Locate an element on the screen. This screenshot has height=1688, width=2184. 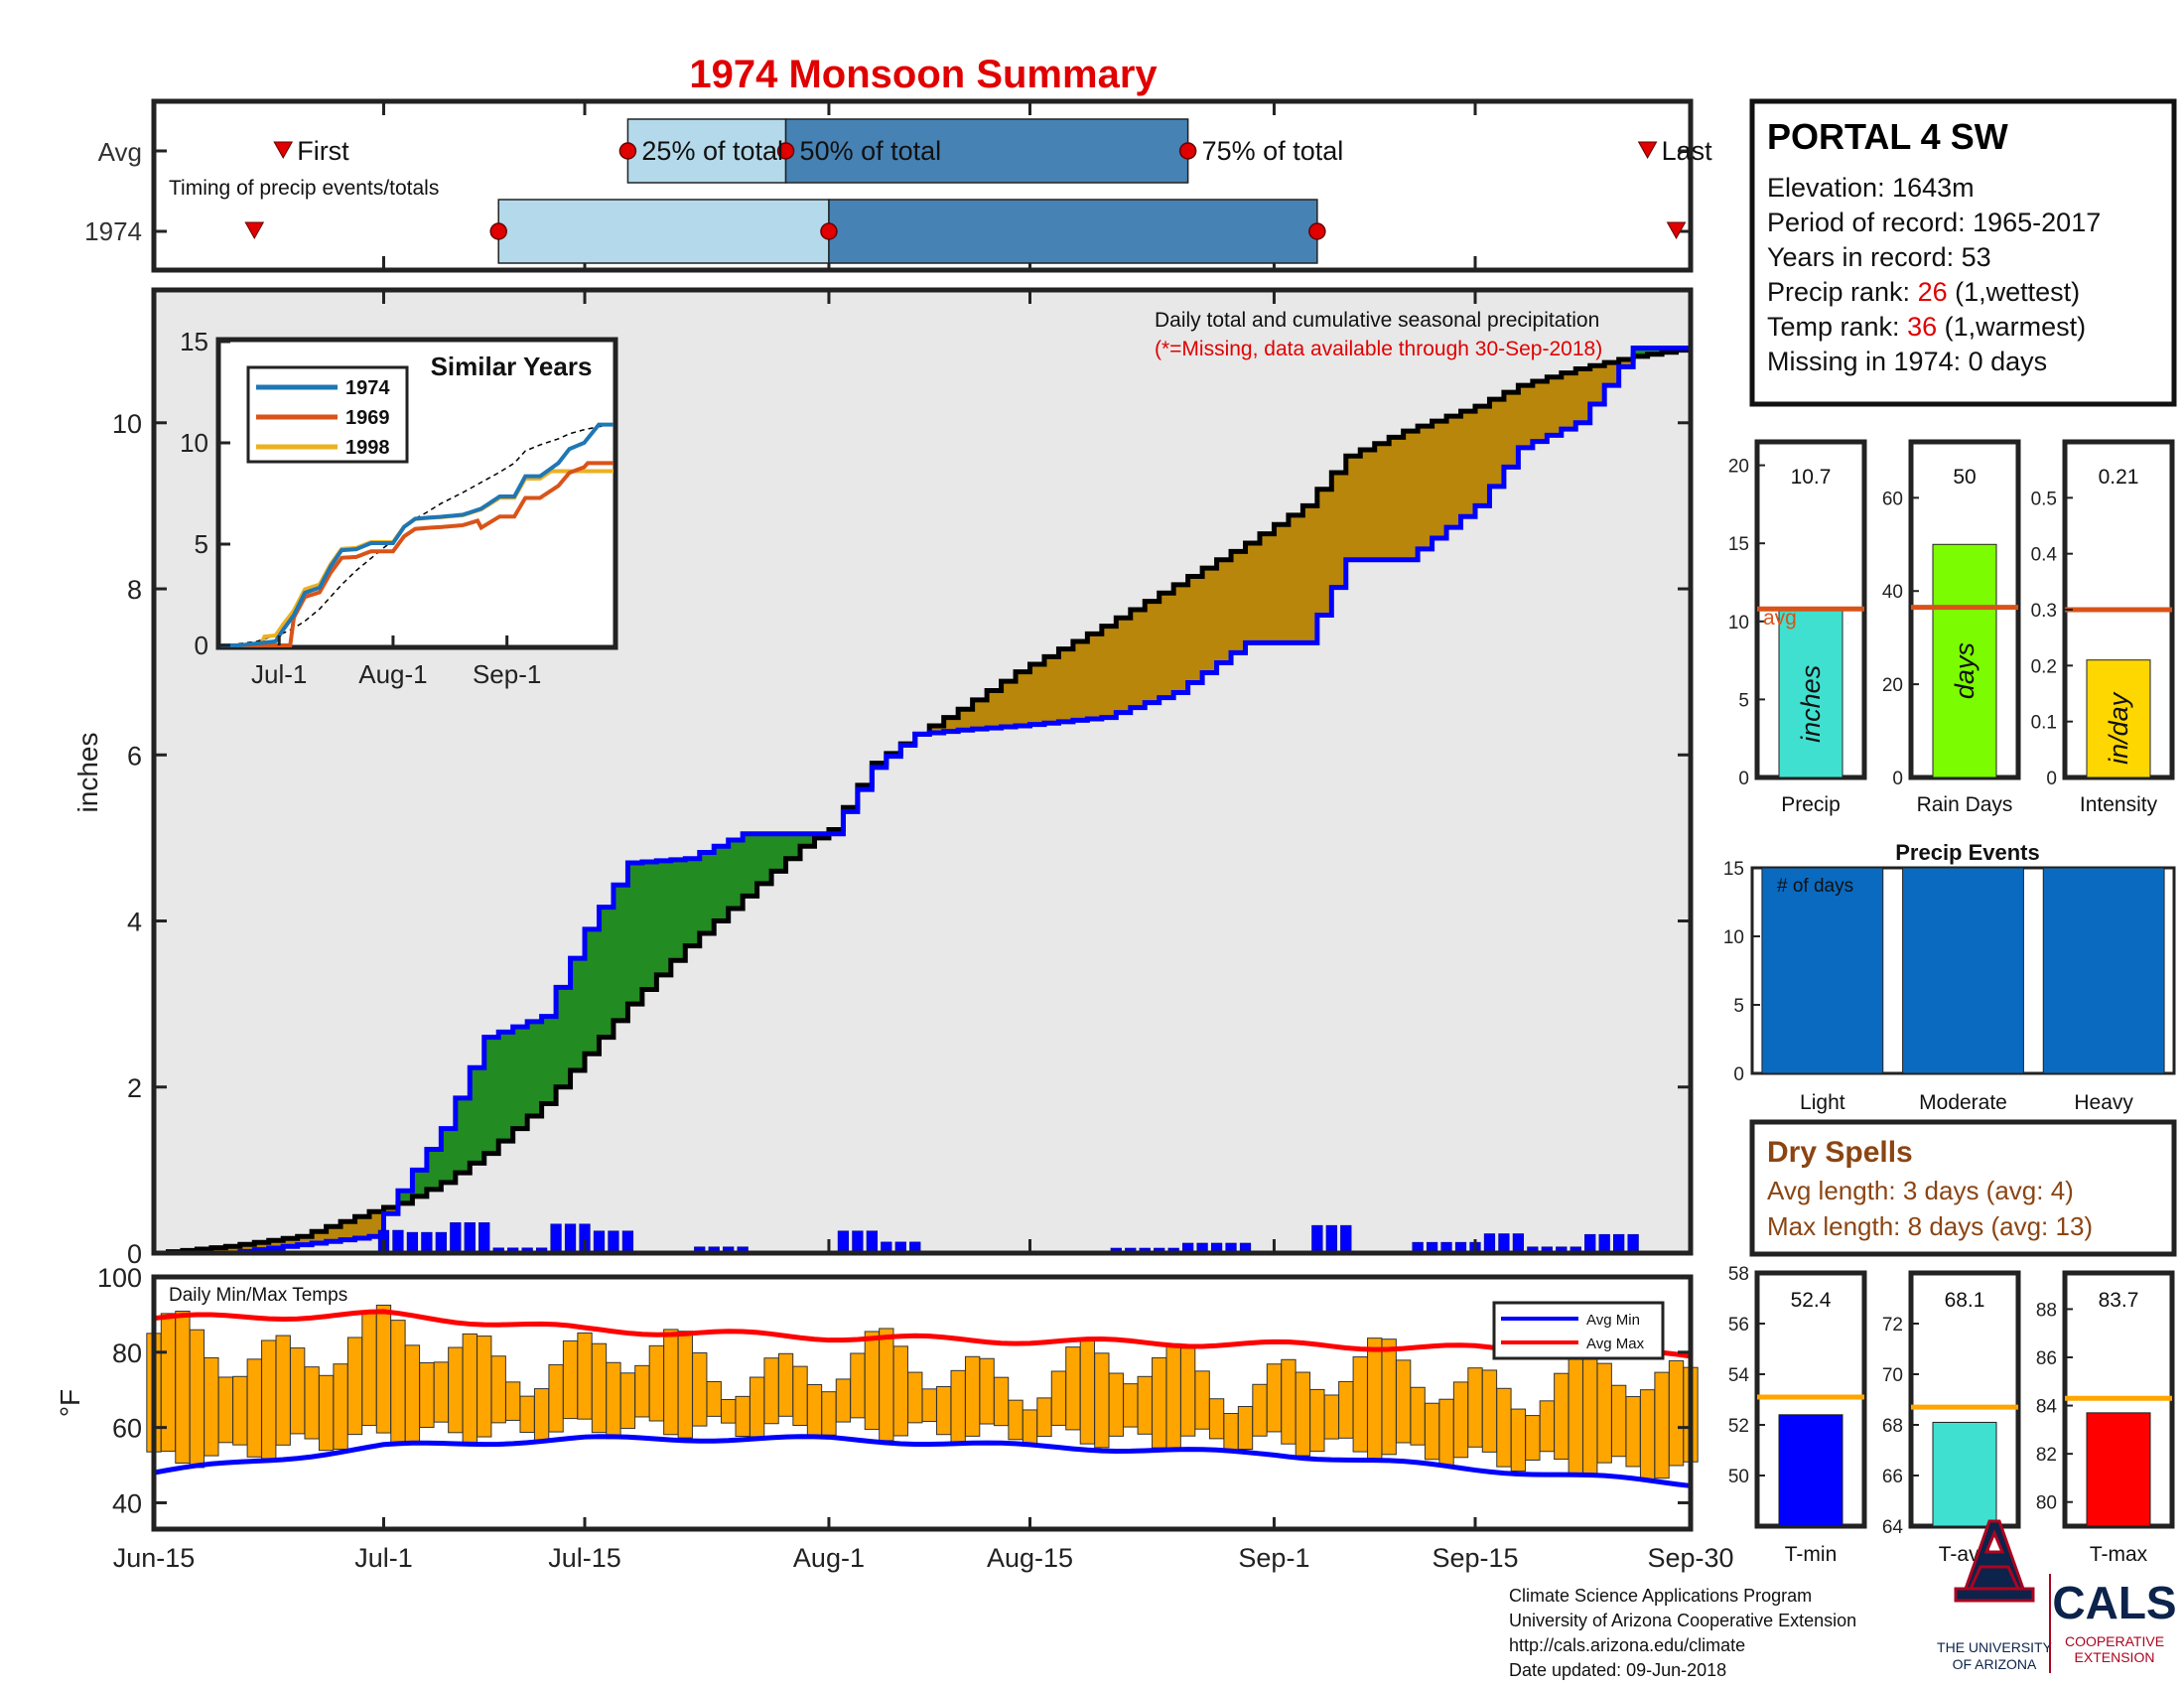
x-axis-tick-label: Jul-15 is located at coordinates (584, 1558).